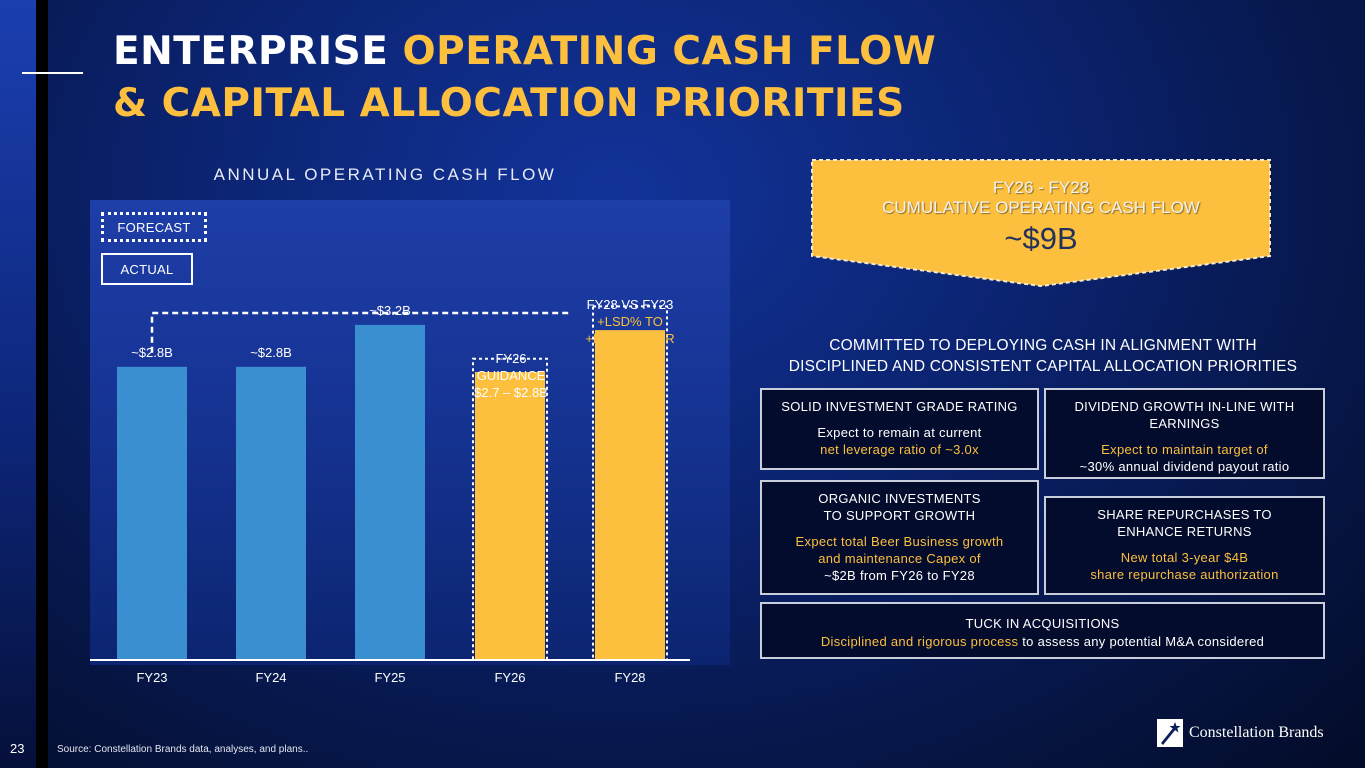 This screenshot has width=1365, height=768. What do you see at coordinates (1042, 623) in the screenshot?
I see `priority-heading: TUCK IN ACQUISITIONS` at bounding box center [1042, 623].